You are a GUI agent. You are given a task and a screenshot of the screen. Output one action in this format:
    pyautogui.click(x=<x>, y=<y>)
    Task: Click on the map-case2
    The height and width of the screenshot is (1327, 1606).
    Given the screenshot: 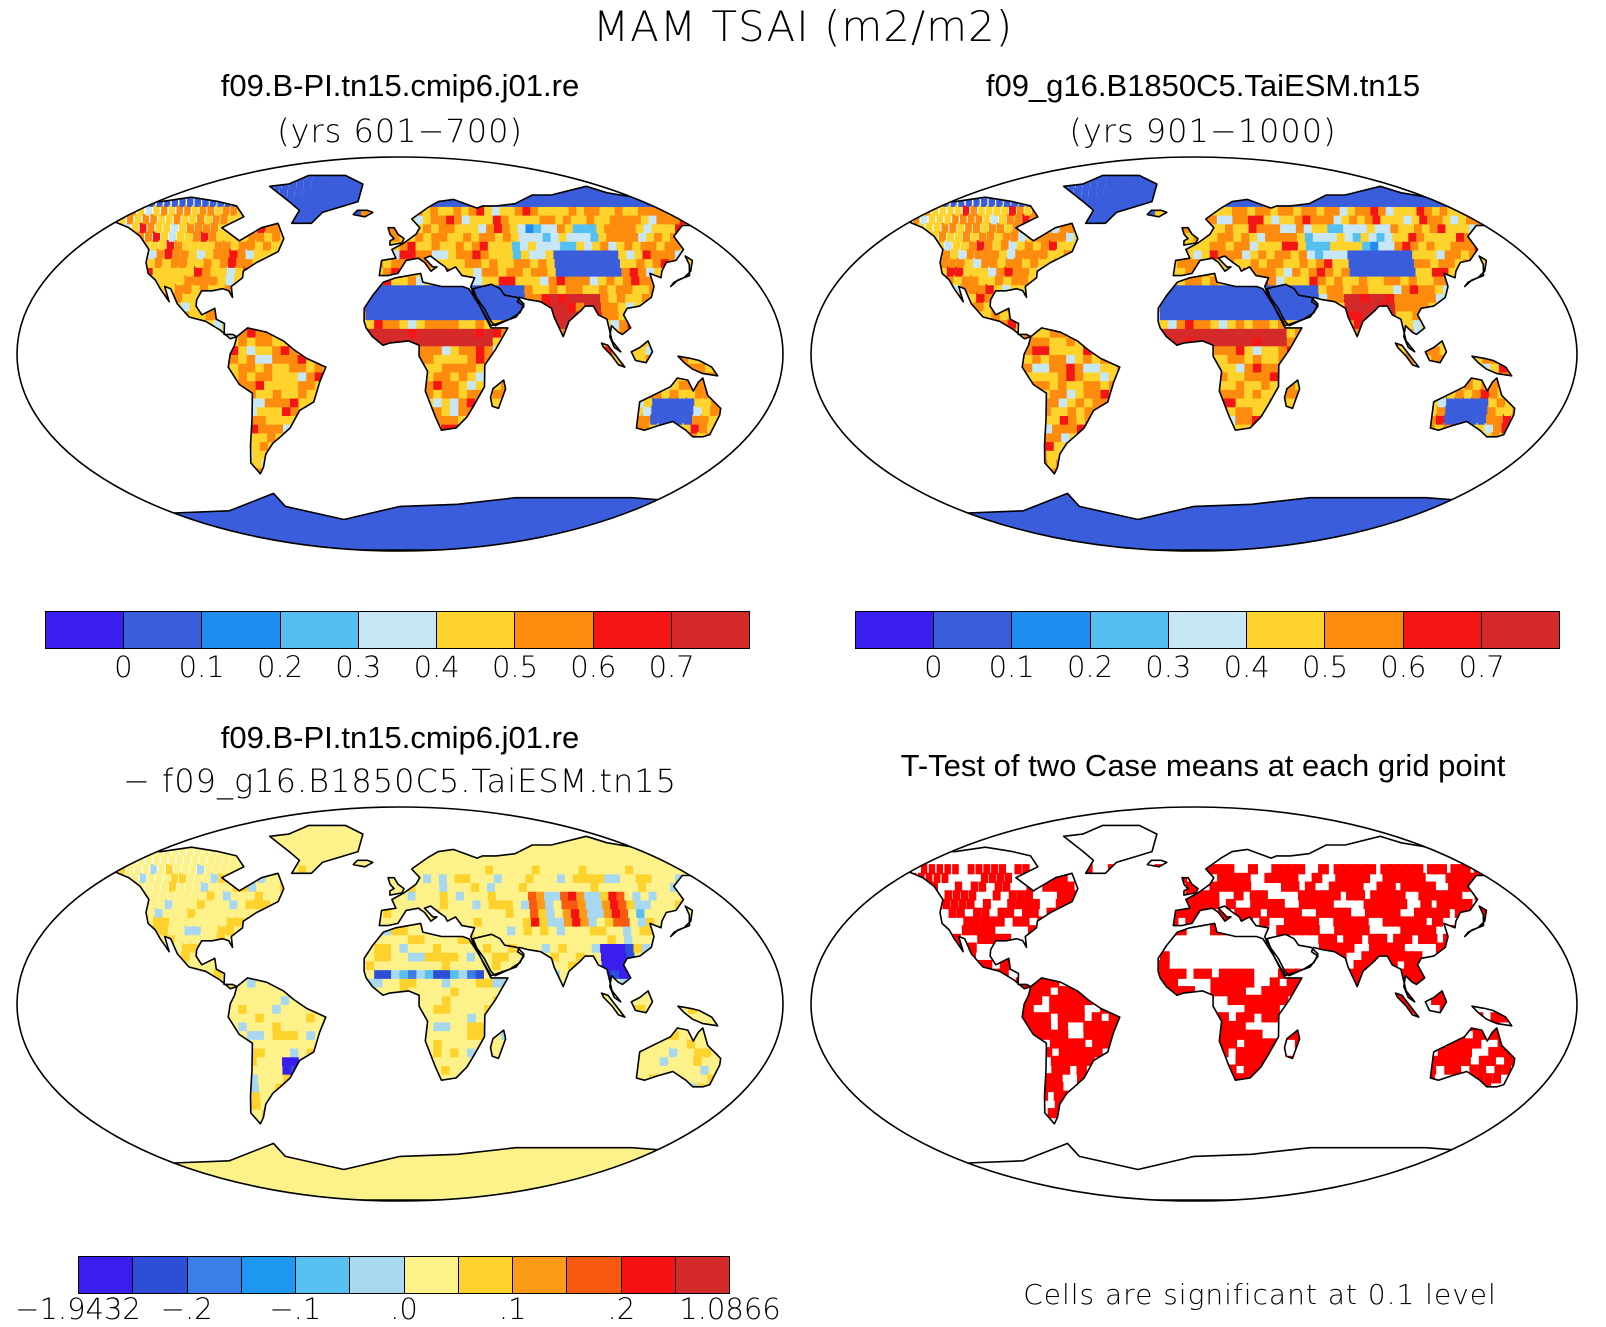 What is the action you would take?
    pyautogui.click(x=1194, y=354)
    